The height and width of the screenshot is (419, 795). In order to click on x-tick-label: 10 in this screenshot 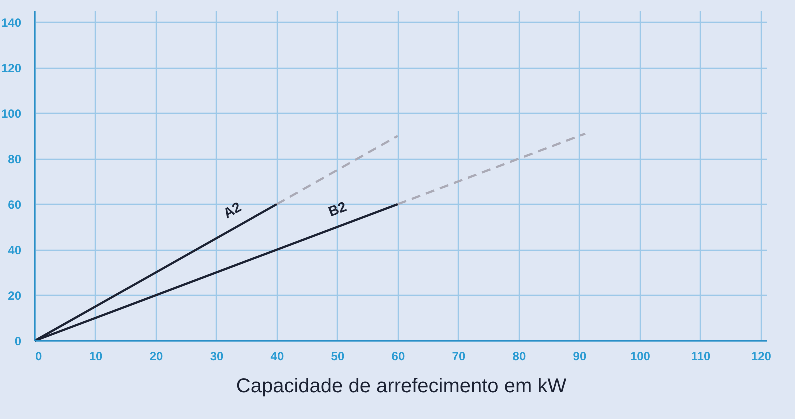, I will do `click(96, 357)`.